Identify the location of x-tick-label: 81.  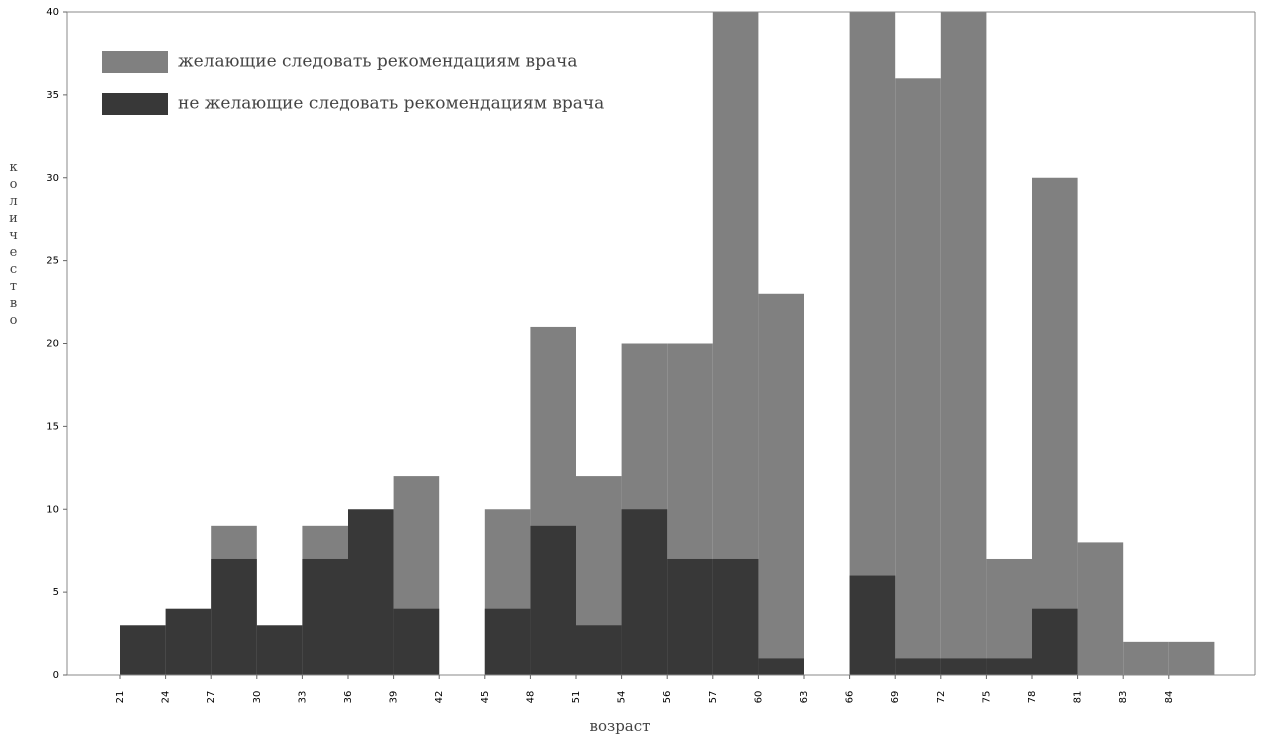
(1078, 697).